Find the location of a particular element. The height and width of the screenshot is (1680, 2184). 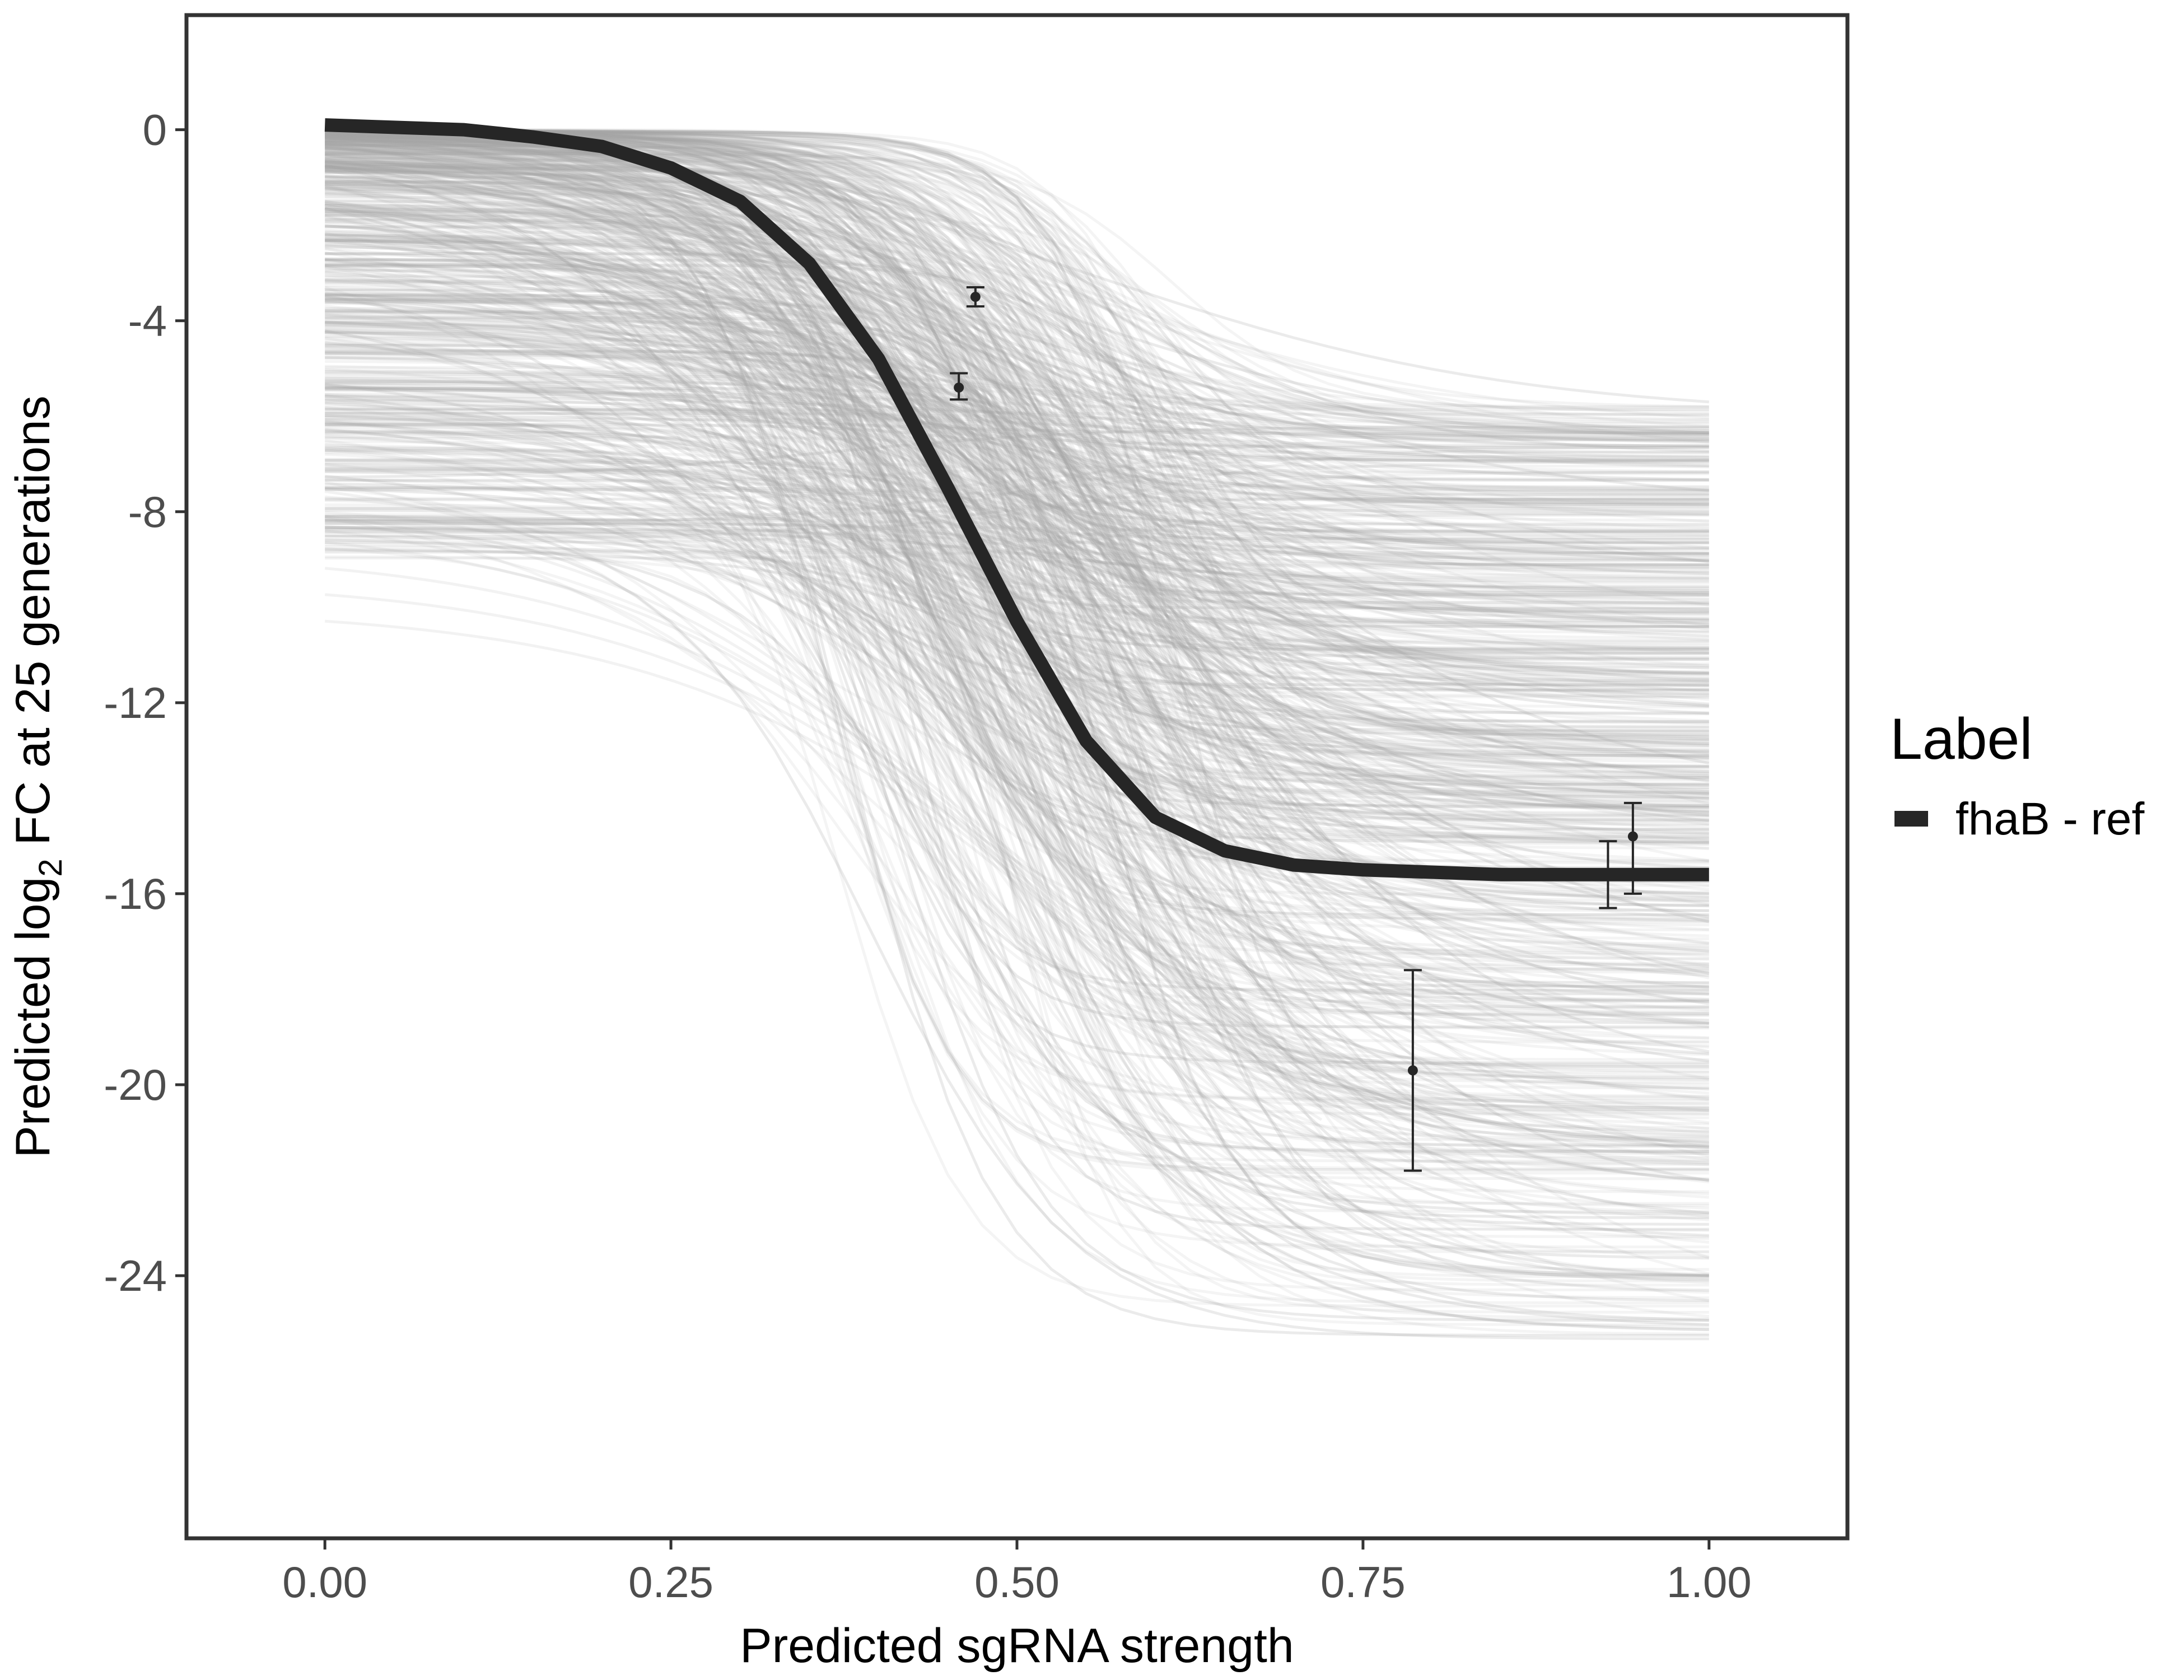

y-axis-title-subscript: 2 is located at coordinates (51, 867).